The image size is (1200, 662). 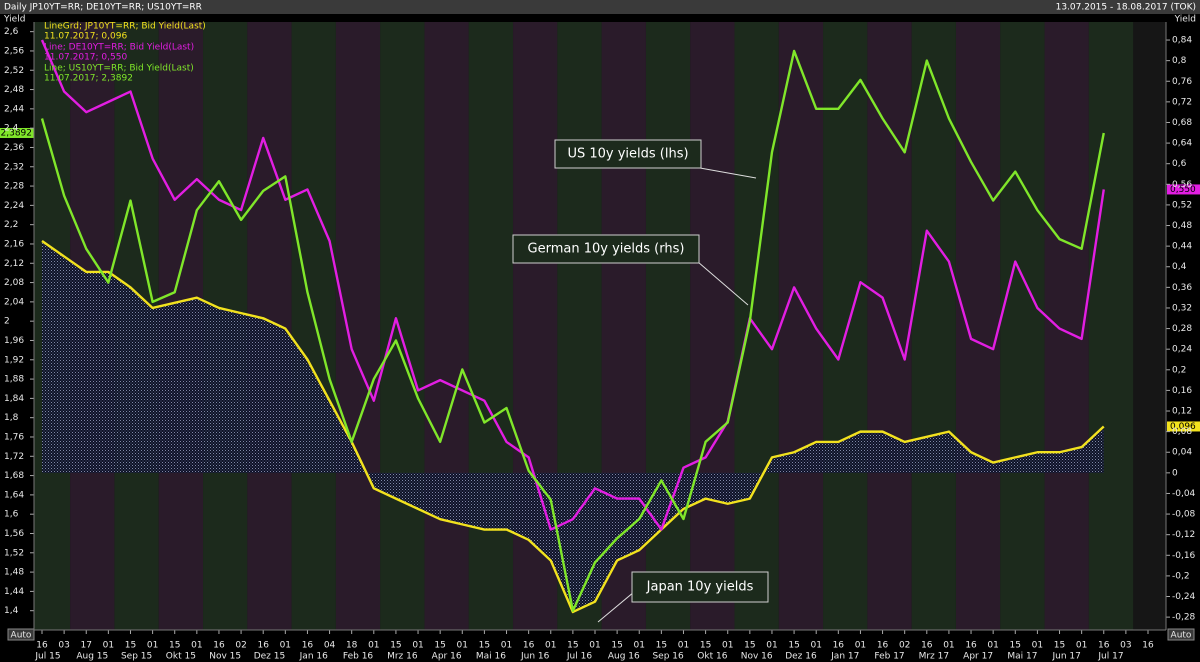 I want to click on last-value-label: 0,096, so click(x=1183, y=427).